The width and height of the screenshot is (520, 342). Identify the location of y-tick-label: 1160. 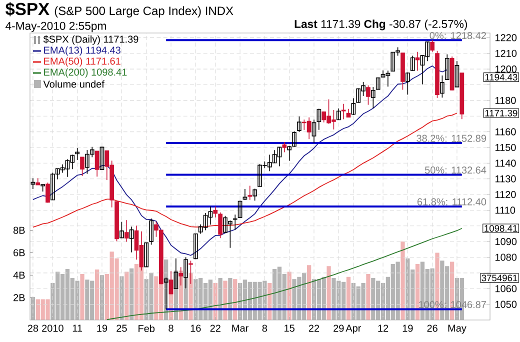
(505, 132).